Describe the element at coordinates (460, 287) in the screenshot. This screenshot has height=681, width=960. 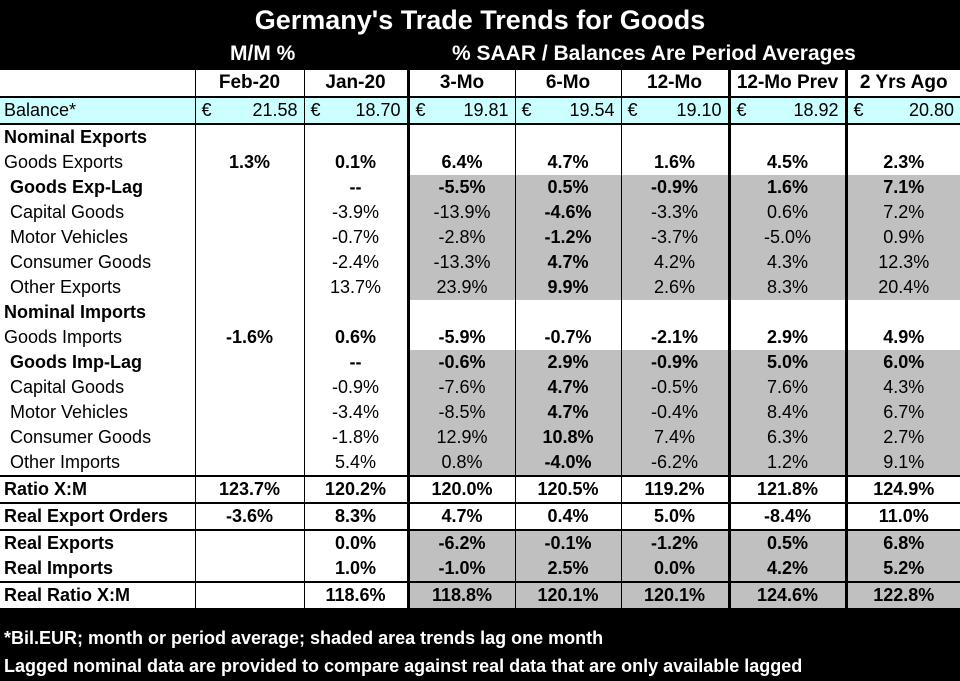
I see `table-cell: 23.9%` at that location.